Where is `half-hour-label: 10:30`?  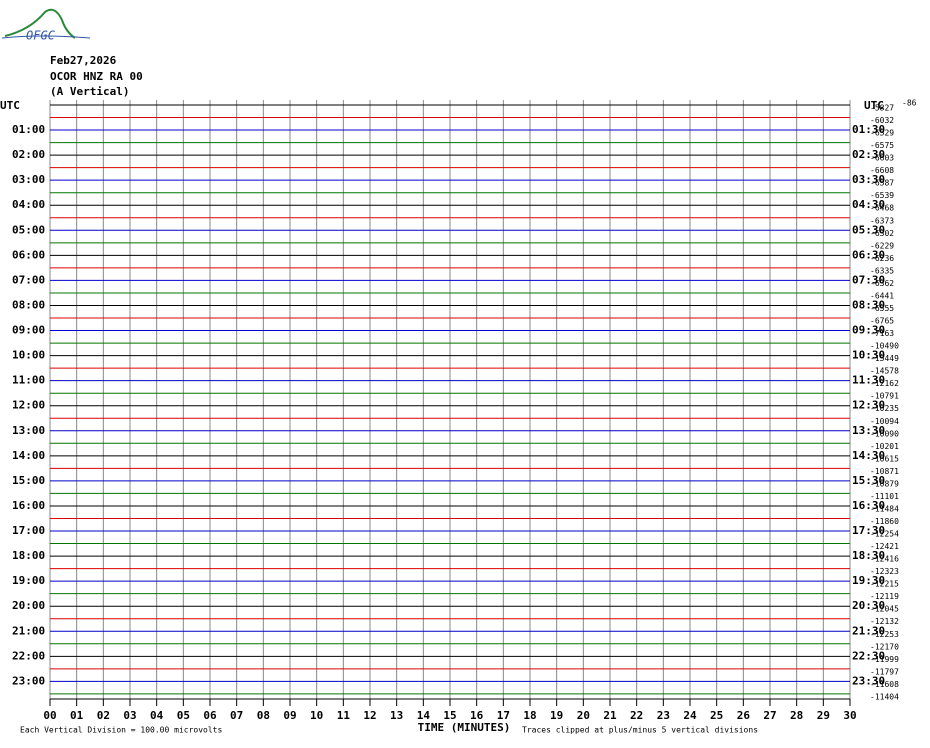
half-hour-label: 10:30 is located at coordinates (868, 355).